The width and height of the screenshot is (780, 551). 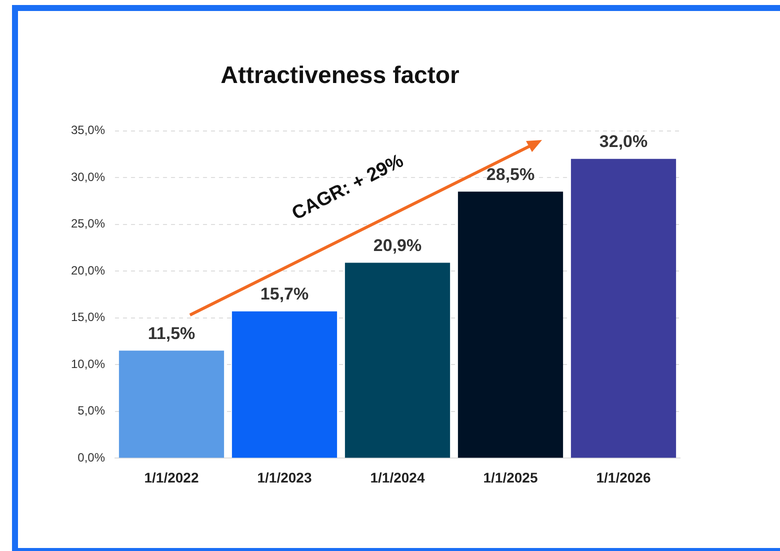 What do you see at coordinates (171, 477) in the screenshot?
I see `x-tick-label: 1/1/2022` at bounding box center [171, 477].